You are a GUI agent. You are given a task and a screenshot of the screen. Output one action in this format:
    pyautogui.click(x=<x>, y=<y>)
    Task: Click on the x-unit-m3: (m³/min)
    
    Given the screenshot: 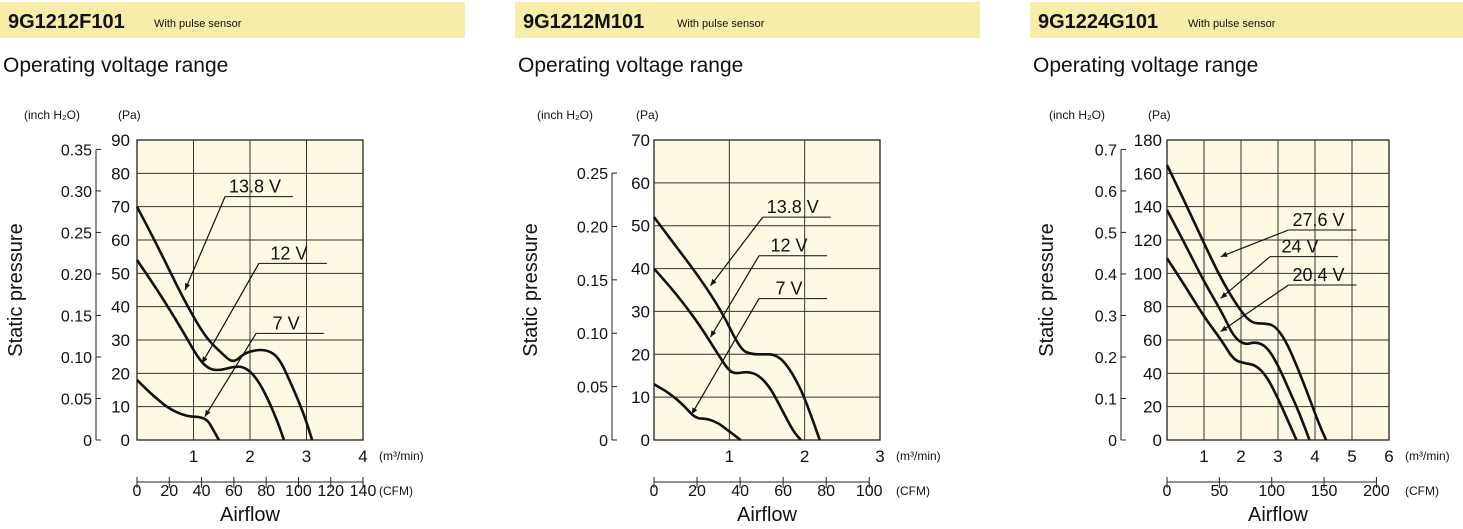 What is the action you would take?
    pyautogui.click(x=1427, y=456)
    